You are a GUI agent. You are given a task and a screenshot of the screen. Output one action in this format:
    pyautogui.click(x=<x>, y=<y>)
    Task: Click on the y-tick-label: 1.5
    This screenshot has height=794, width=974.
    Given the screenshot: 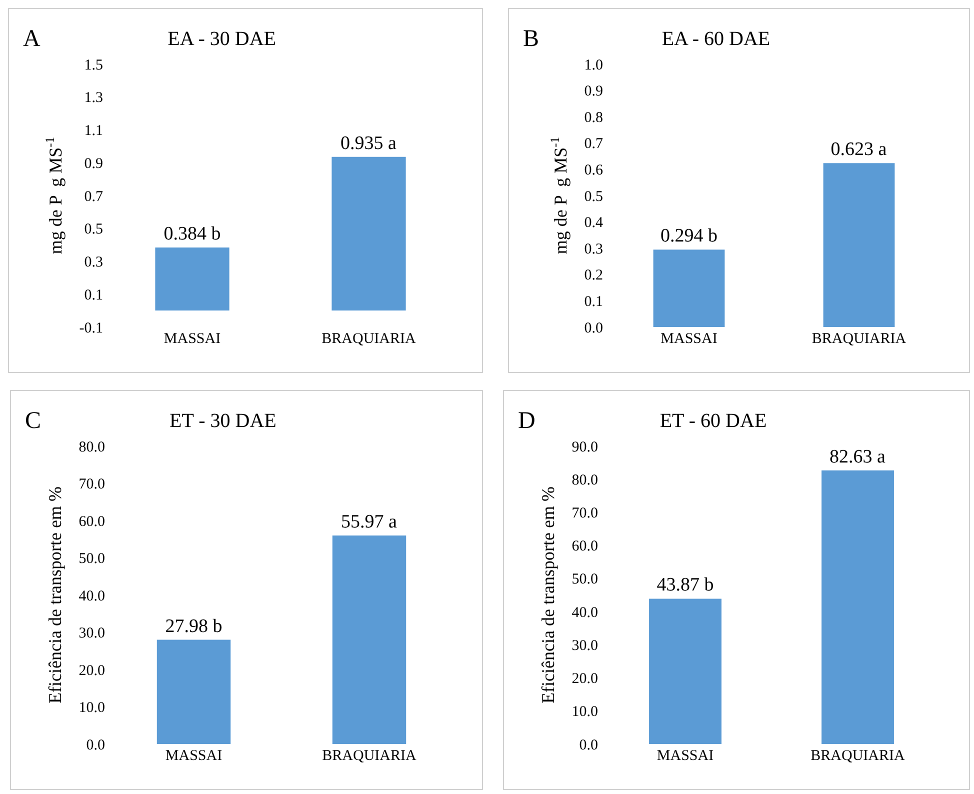 What is the action you would take?
    pyautogui.click(x=93, y=65)
    